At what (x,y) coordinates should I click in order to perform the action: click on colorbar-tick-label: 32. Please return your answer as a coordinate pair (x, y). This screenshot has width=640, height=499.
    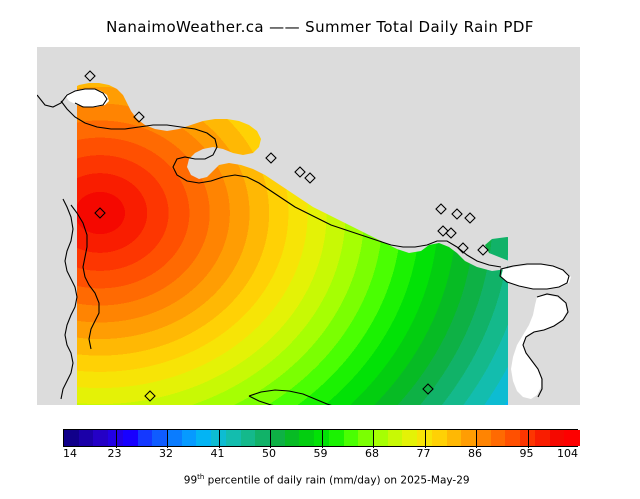
    Looking at the image, I should click on (166, 453).